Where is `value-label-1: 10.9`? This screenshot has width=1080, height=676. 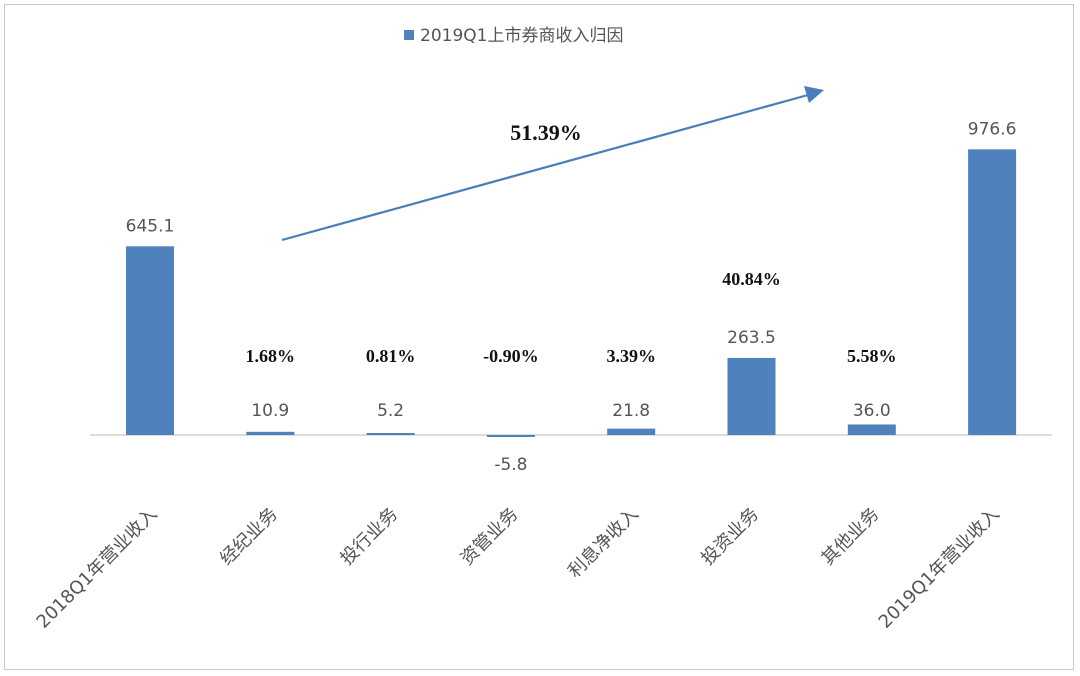 value-label-1: 10.9 is located at coordinates (270, 411).